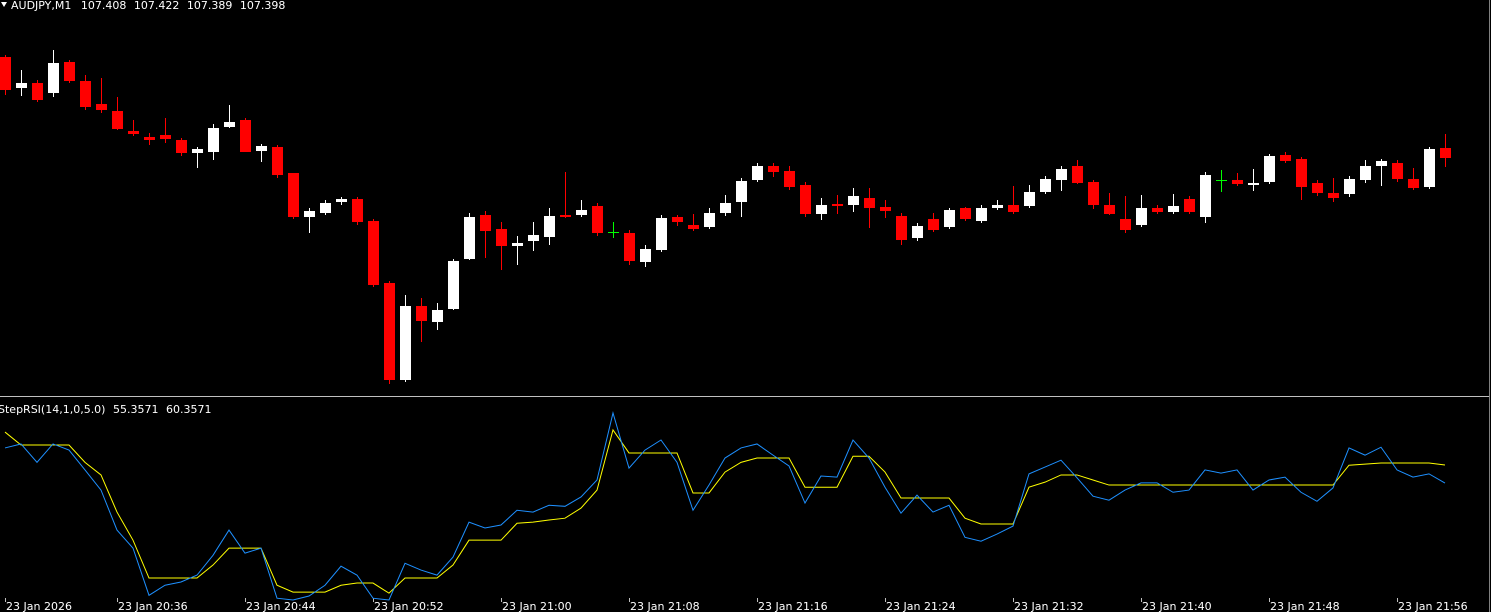 This screenshot has height=612, width=1491. What do you see at coordinates (793, 606) in the screenshot?
I see `x-tick-label: 23 Jan 21:16` at bounding box center [793, 606].